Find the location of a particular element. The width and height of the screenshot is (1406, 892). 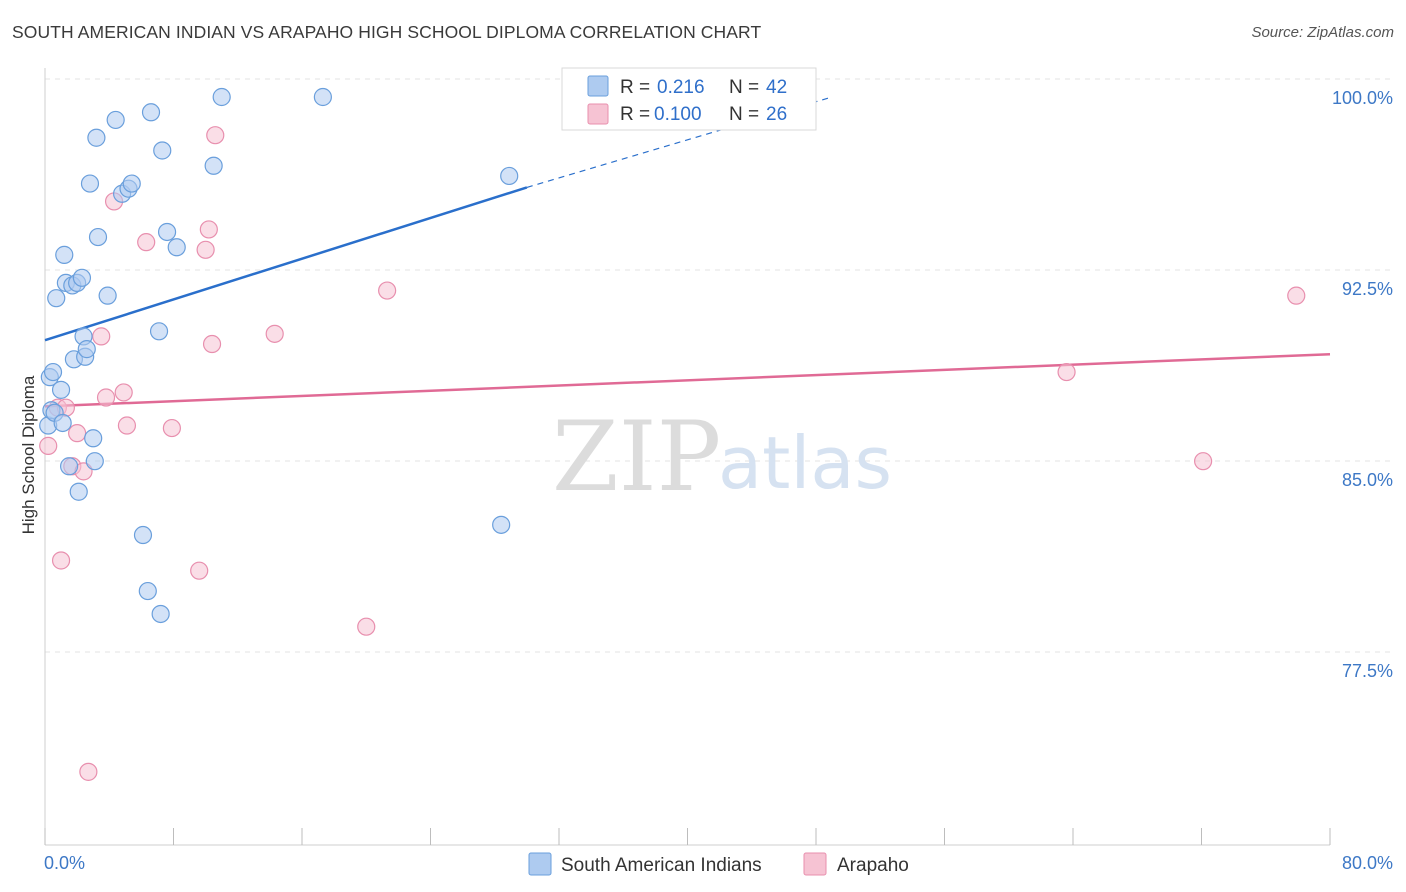

legend-n-value-1: 42 is located at coordinates (776, 87).